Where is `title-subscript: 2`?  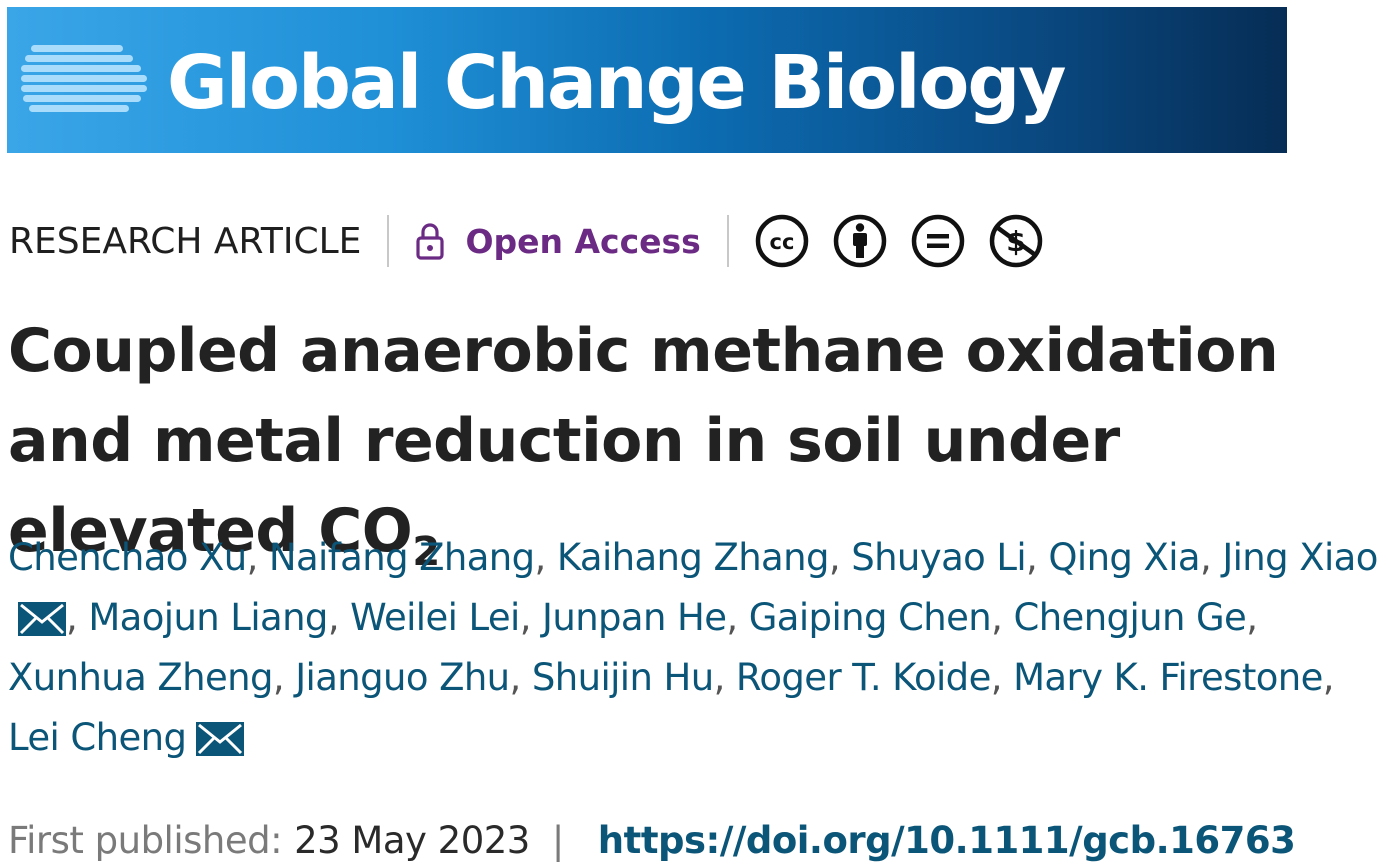 title-subscript: 2 is located at coordinates (426, 552).